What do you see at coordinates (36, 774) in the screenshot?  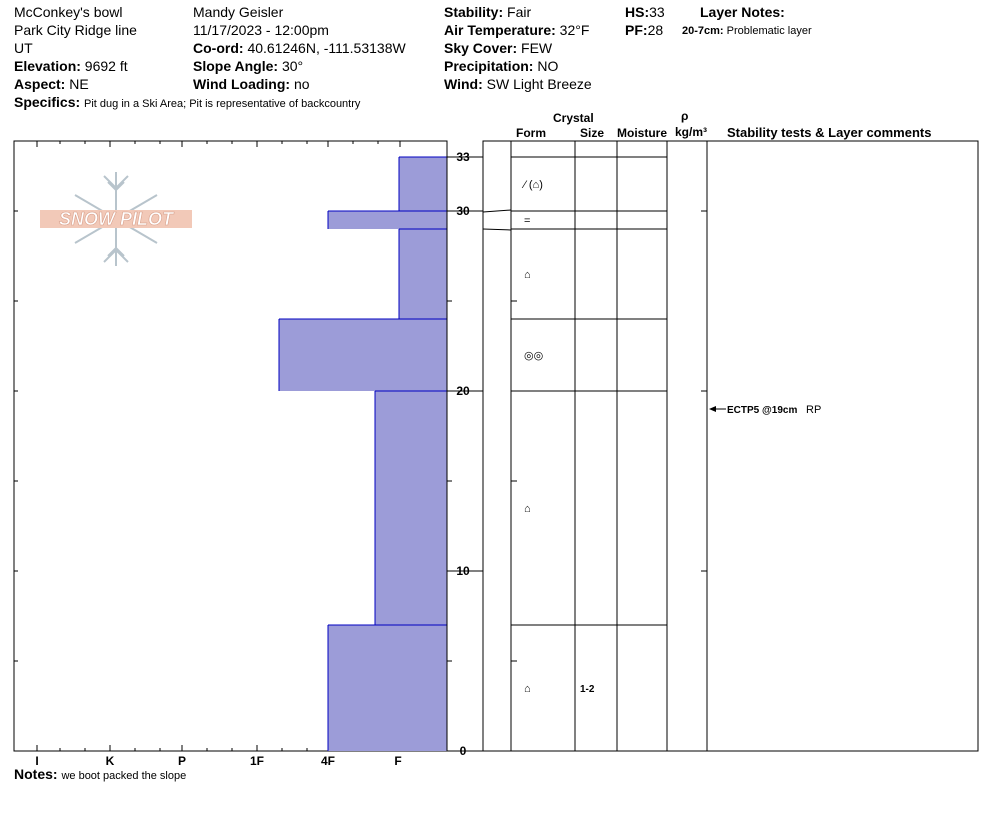 I see `notes-label: Notes:` at bounding box center [36, 774].